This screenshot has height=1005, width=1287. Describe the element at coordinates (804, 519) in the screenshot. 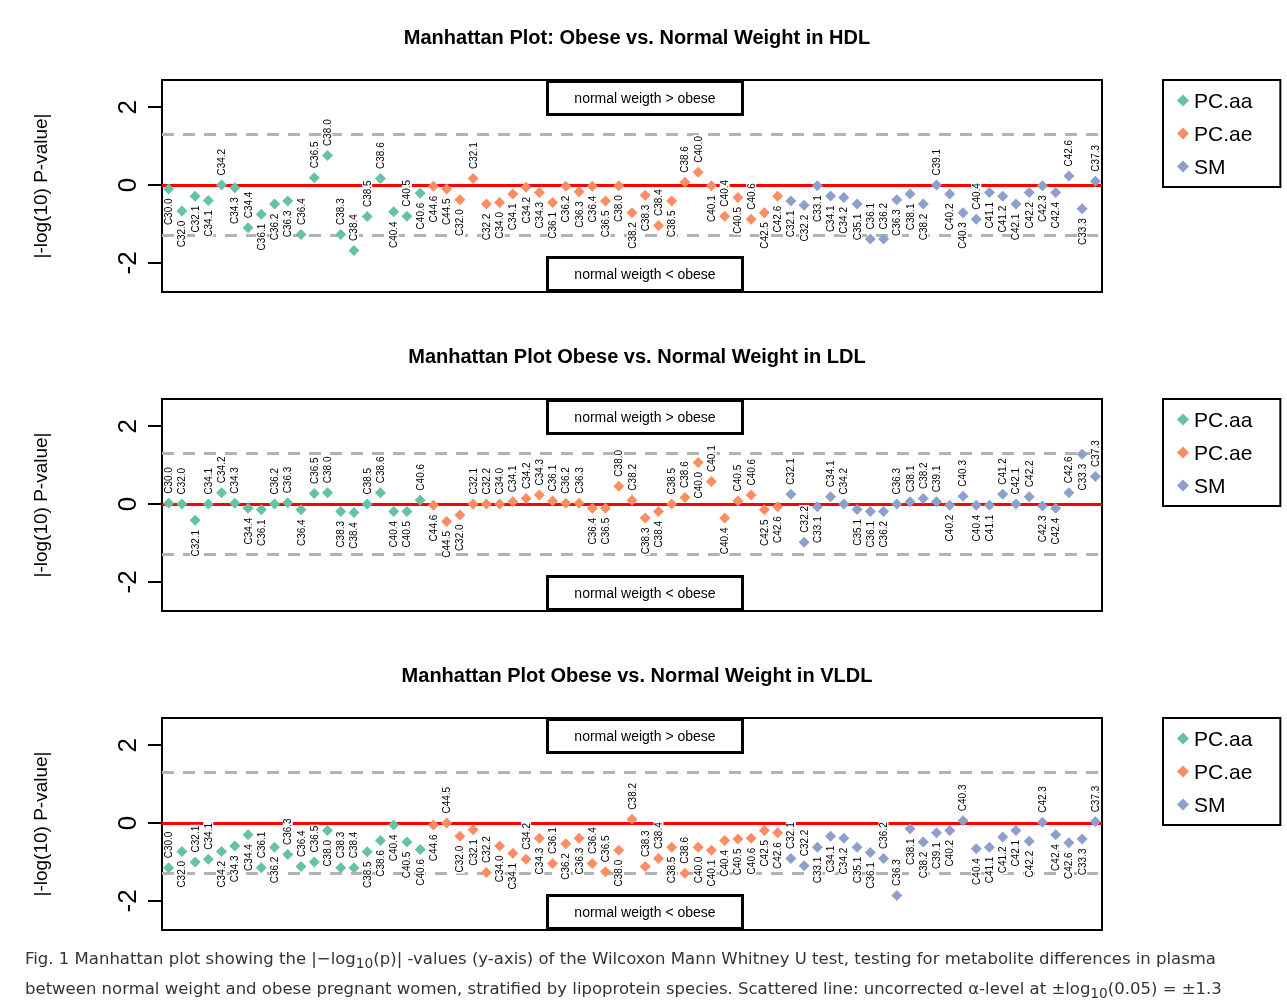

I see `data-label: C32.2` at that location.